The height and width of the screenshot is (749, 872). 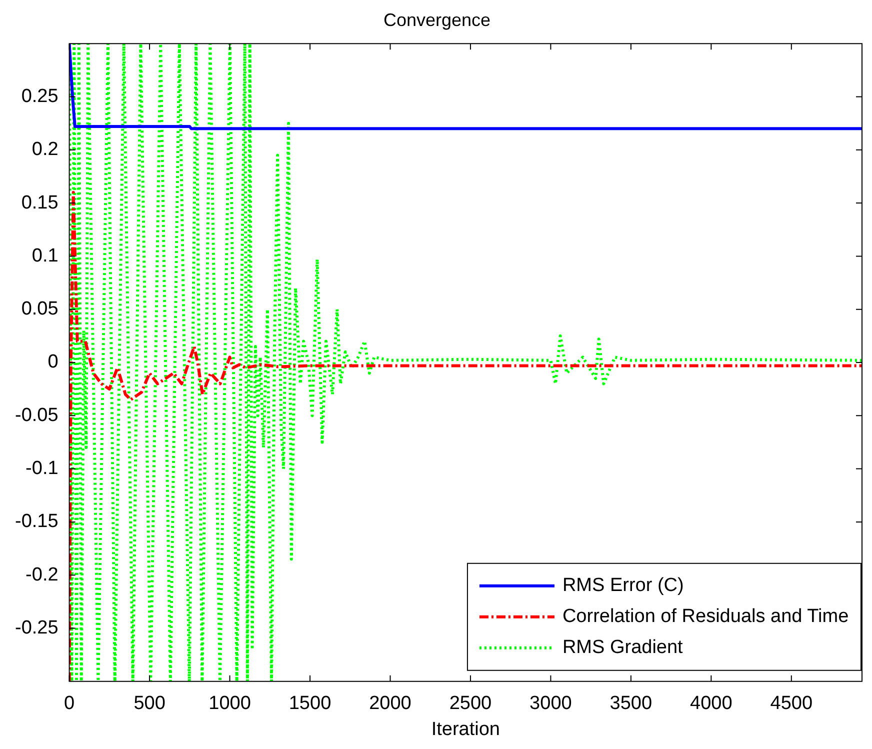 I want to click on y-tick-label: -0.1, so click(x=42, y=469).